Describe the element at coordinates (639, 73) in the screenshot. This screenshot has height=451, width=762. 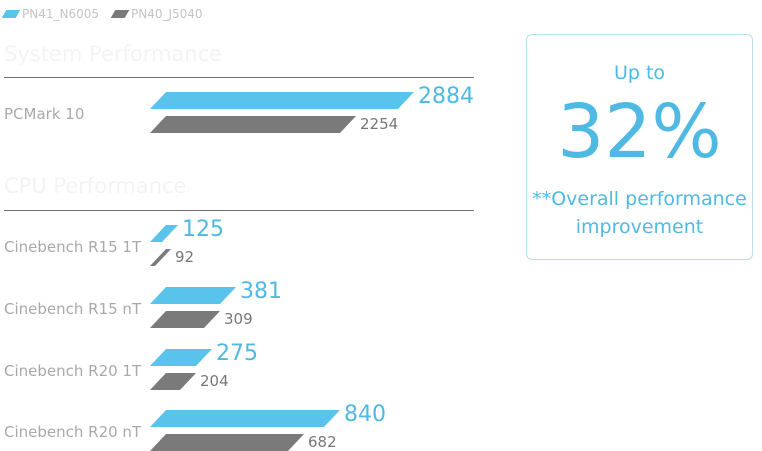
I see `callout-up-to: Up to` at that location.